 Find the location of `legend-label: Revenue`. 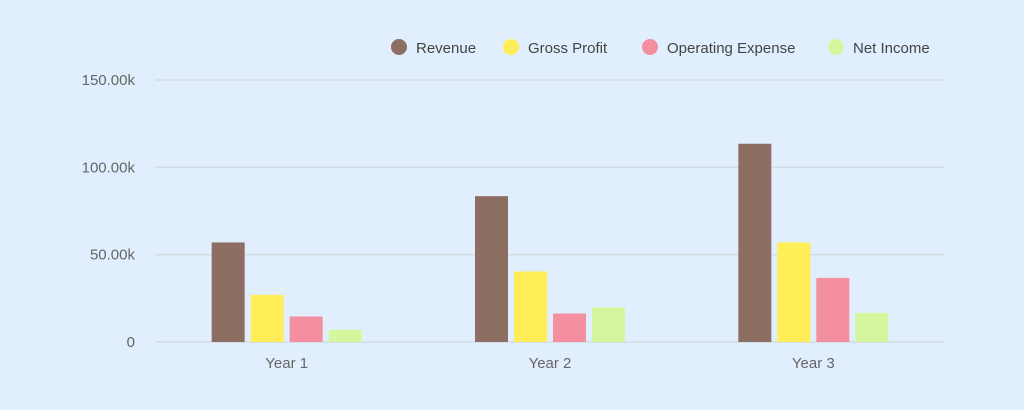

legend-label: Revenue is located at coordinates (446, 48).